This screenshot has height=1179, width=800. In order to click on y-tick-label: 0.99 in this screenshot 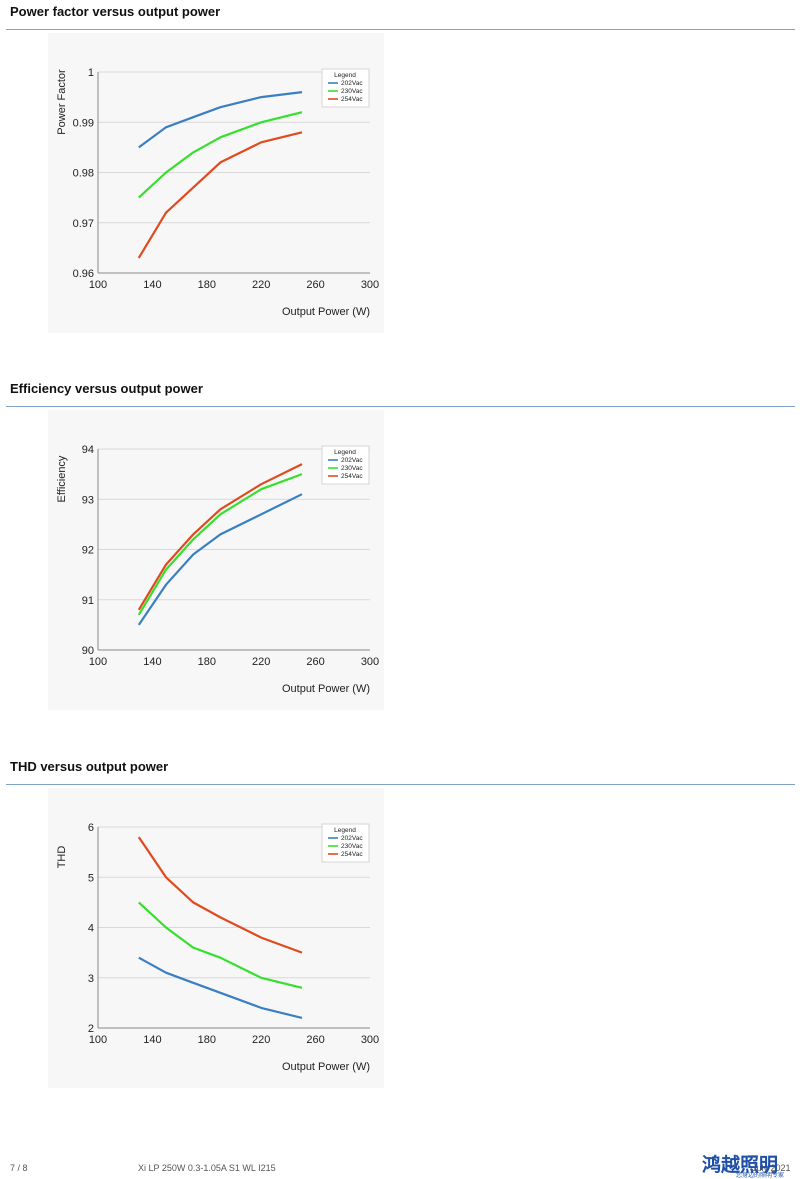, I will do `click(83, 123)`.